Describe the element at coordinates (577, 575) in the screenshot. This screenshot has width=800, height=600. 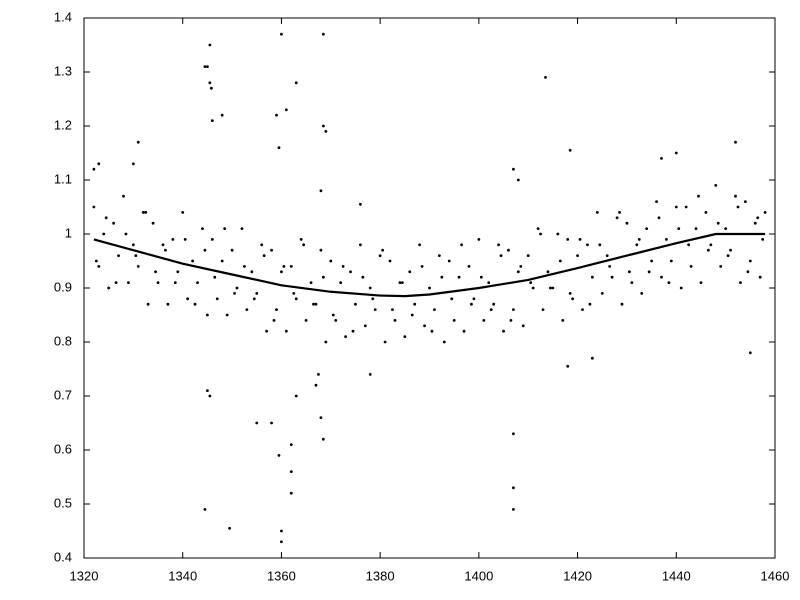
I see `x-tick-label: 1420` at that location.